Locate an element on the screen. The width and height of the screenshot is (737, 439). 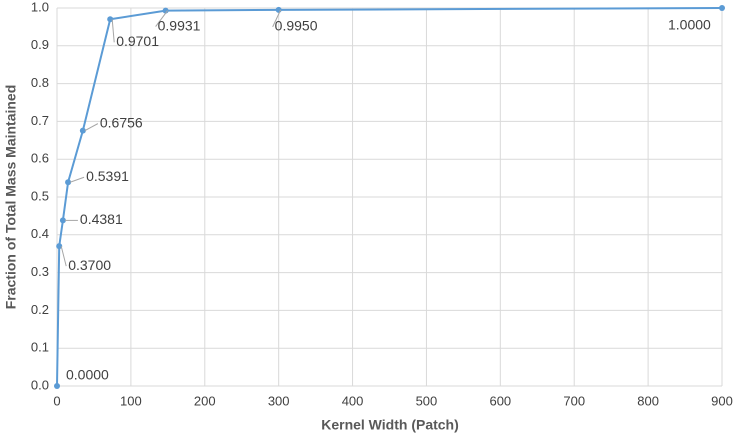
data-label: 0.9950 is located at coordinates (296, 26).